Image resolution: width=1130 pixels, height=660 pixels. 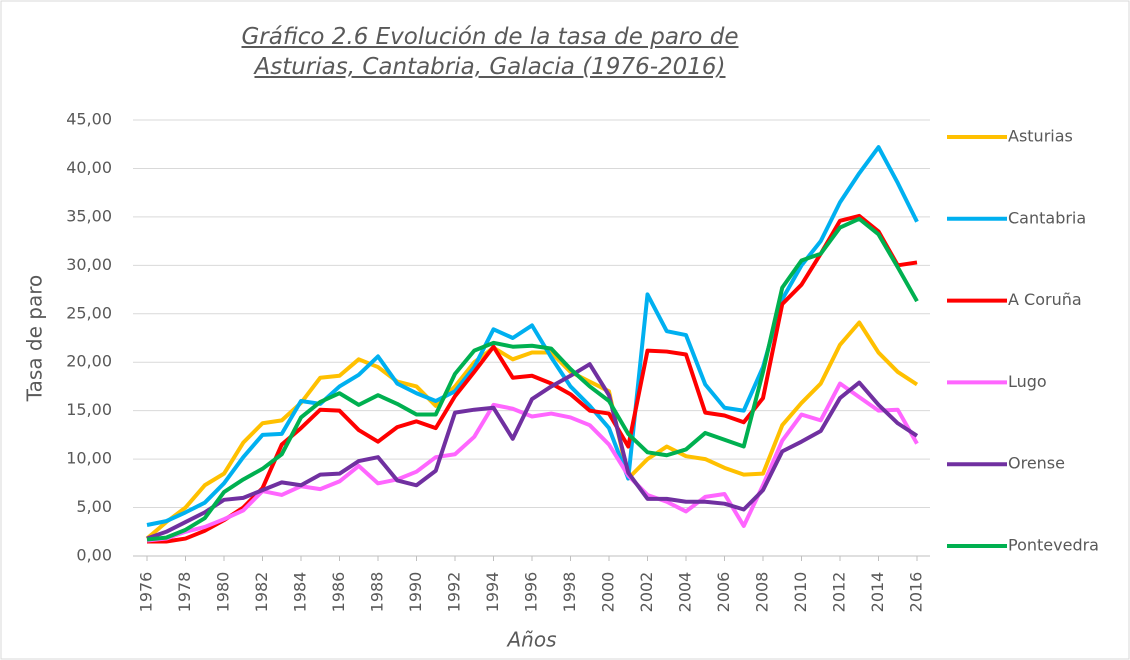 What do you see at coordinates (89, 409) in the screenshot?
I see `y-tick-label: 15,00` at bounding box center [89, 409].